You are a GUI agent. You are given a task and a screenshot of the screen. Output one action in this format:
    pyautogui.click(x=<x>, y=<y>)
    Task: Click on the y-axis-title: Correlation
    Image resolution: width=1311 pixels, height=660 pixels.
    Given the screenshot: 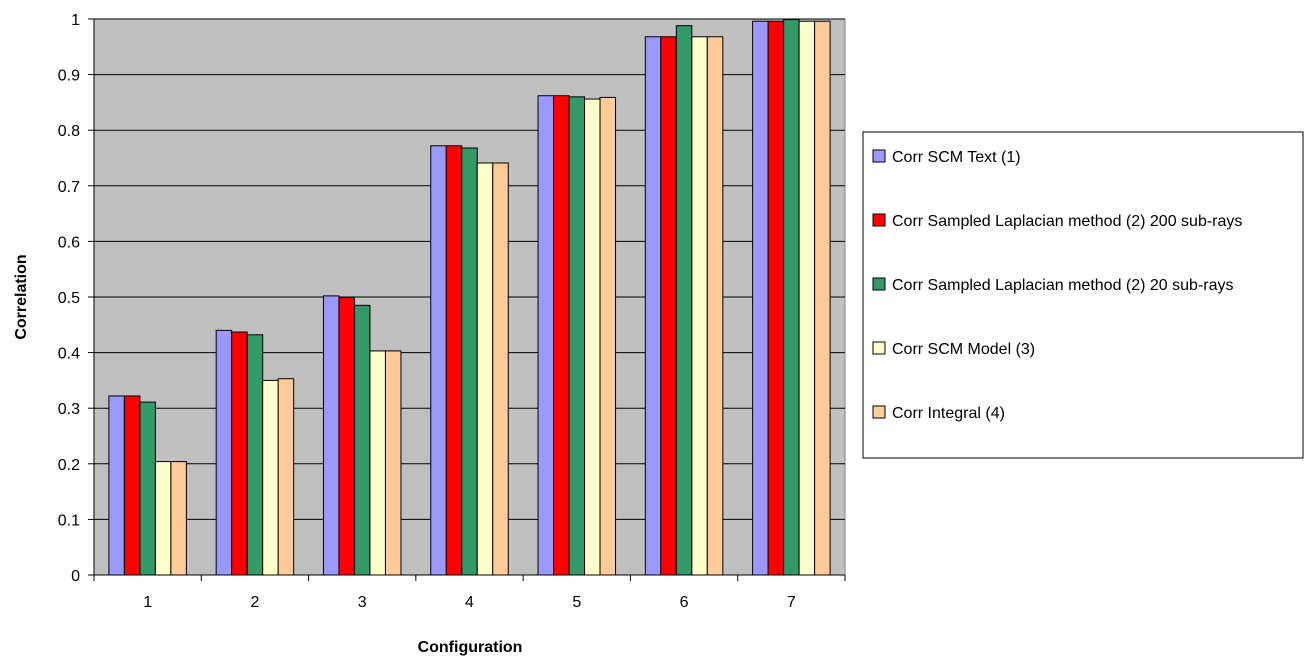 What is the action you would take?
    pyautogui.click(x=21, y=296)
    